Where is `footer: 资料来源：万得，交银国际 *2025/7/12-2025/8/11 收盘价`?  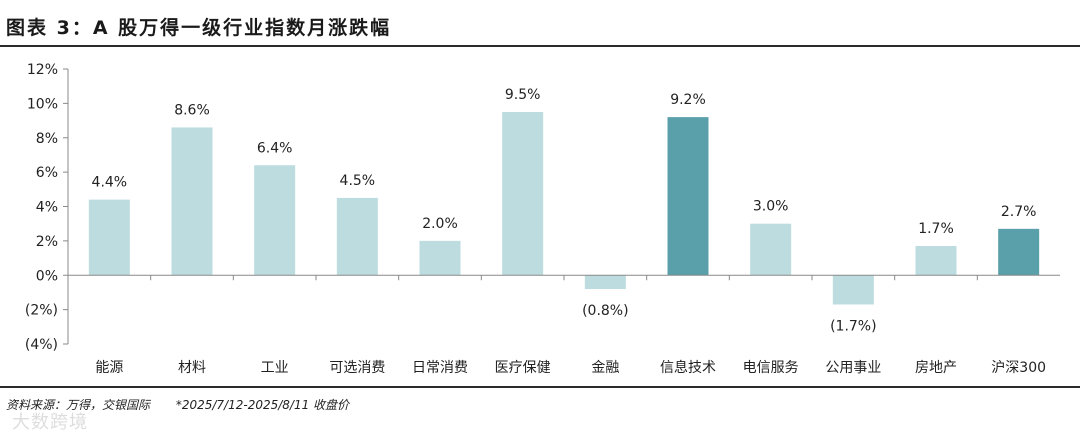
footer: 资料来源：万得，交银国际 *2025/7/12-2025/8/11 收盘价 is located at coordinates (188, 404).